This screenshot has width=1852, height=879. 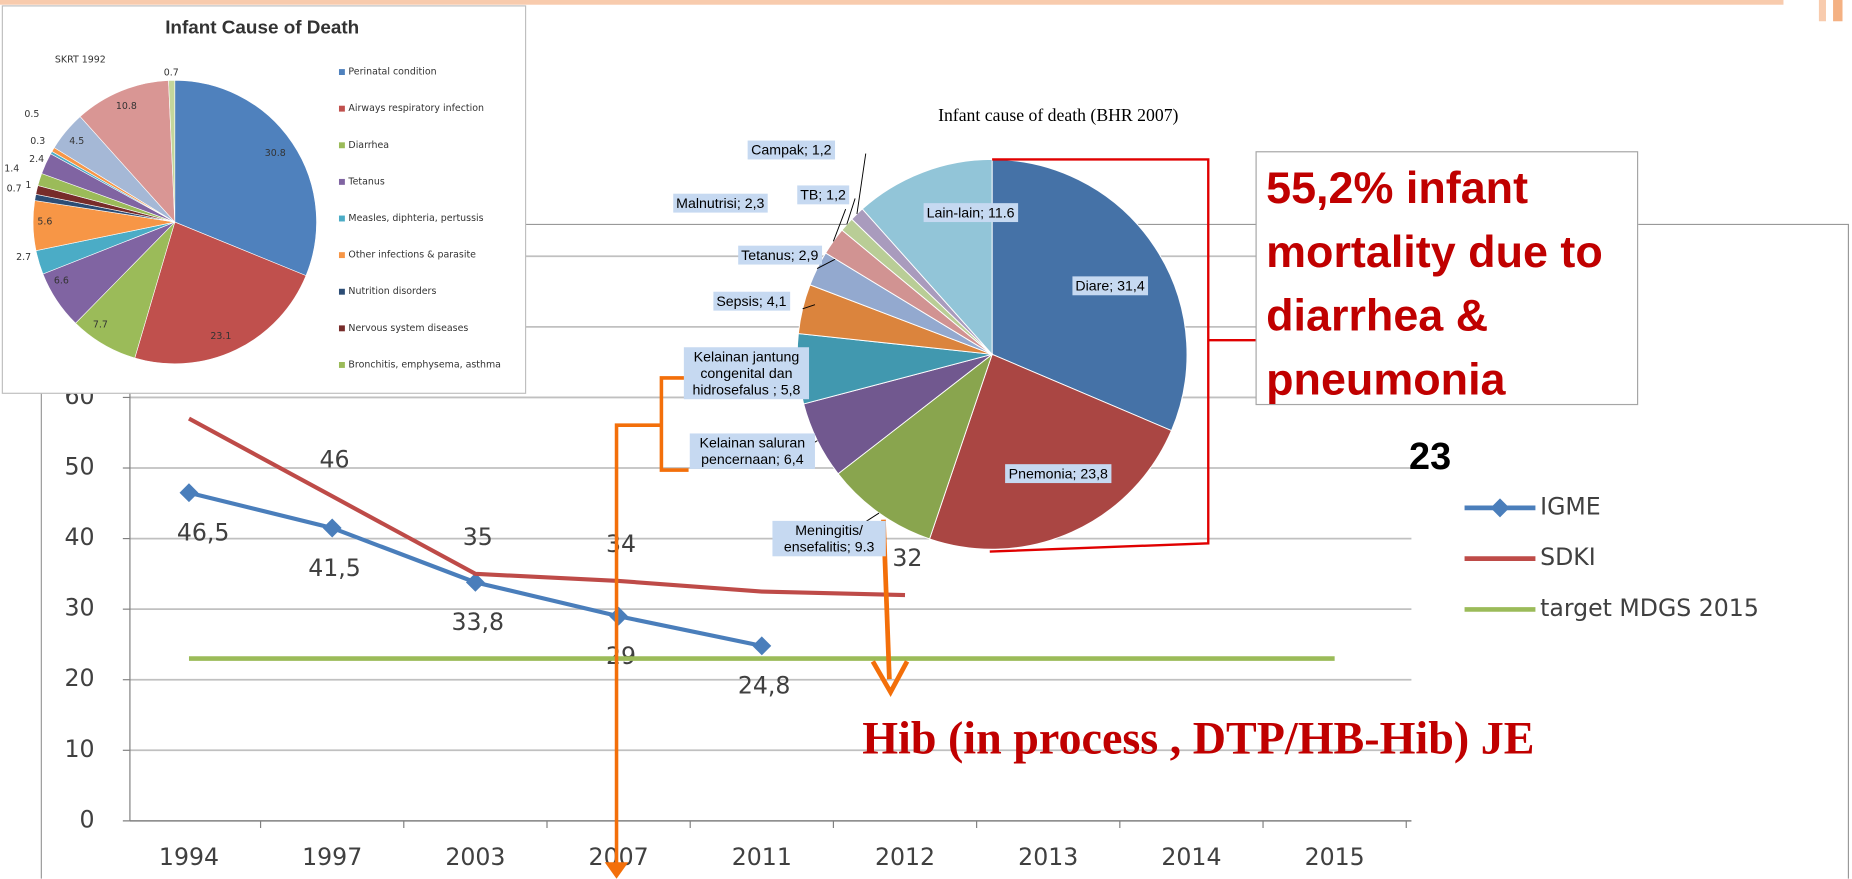 I want to click on x-tick-label: 2011, so click(x=762, y=857).